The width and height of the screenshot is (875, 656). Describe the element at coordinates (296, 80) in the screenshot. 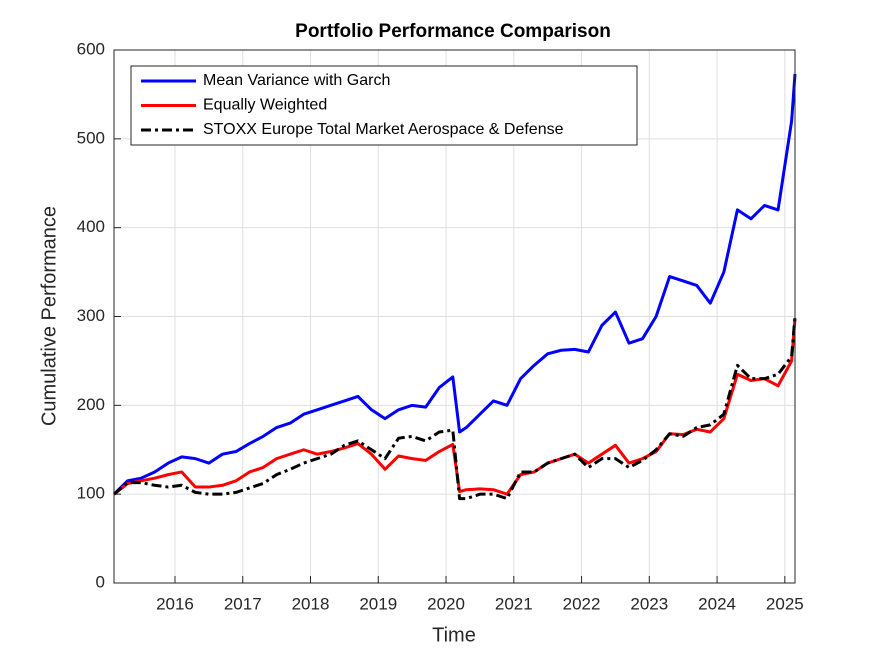

I see `legend-label: Mean Variance with Garch` at that location.